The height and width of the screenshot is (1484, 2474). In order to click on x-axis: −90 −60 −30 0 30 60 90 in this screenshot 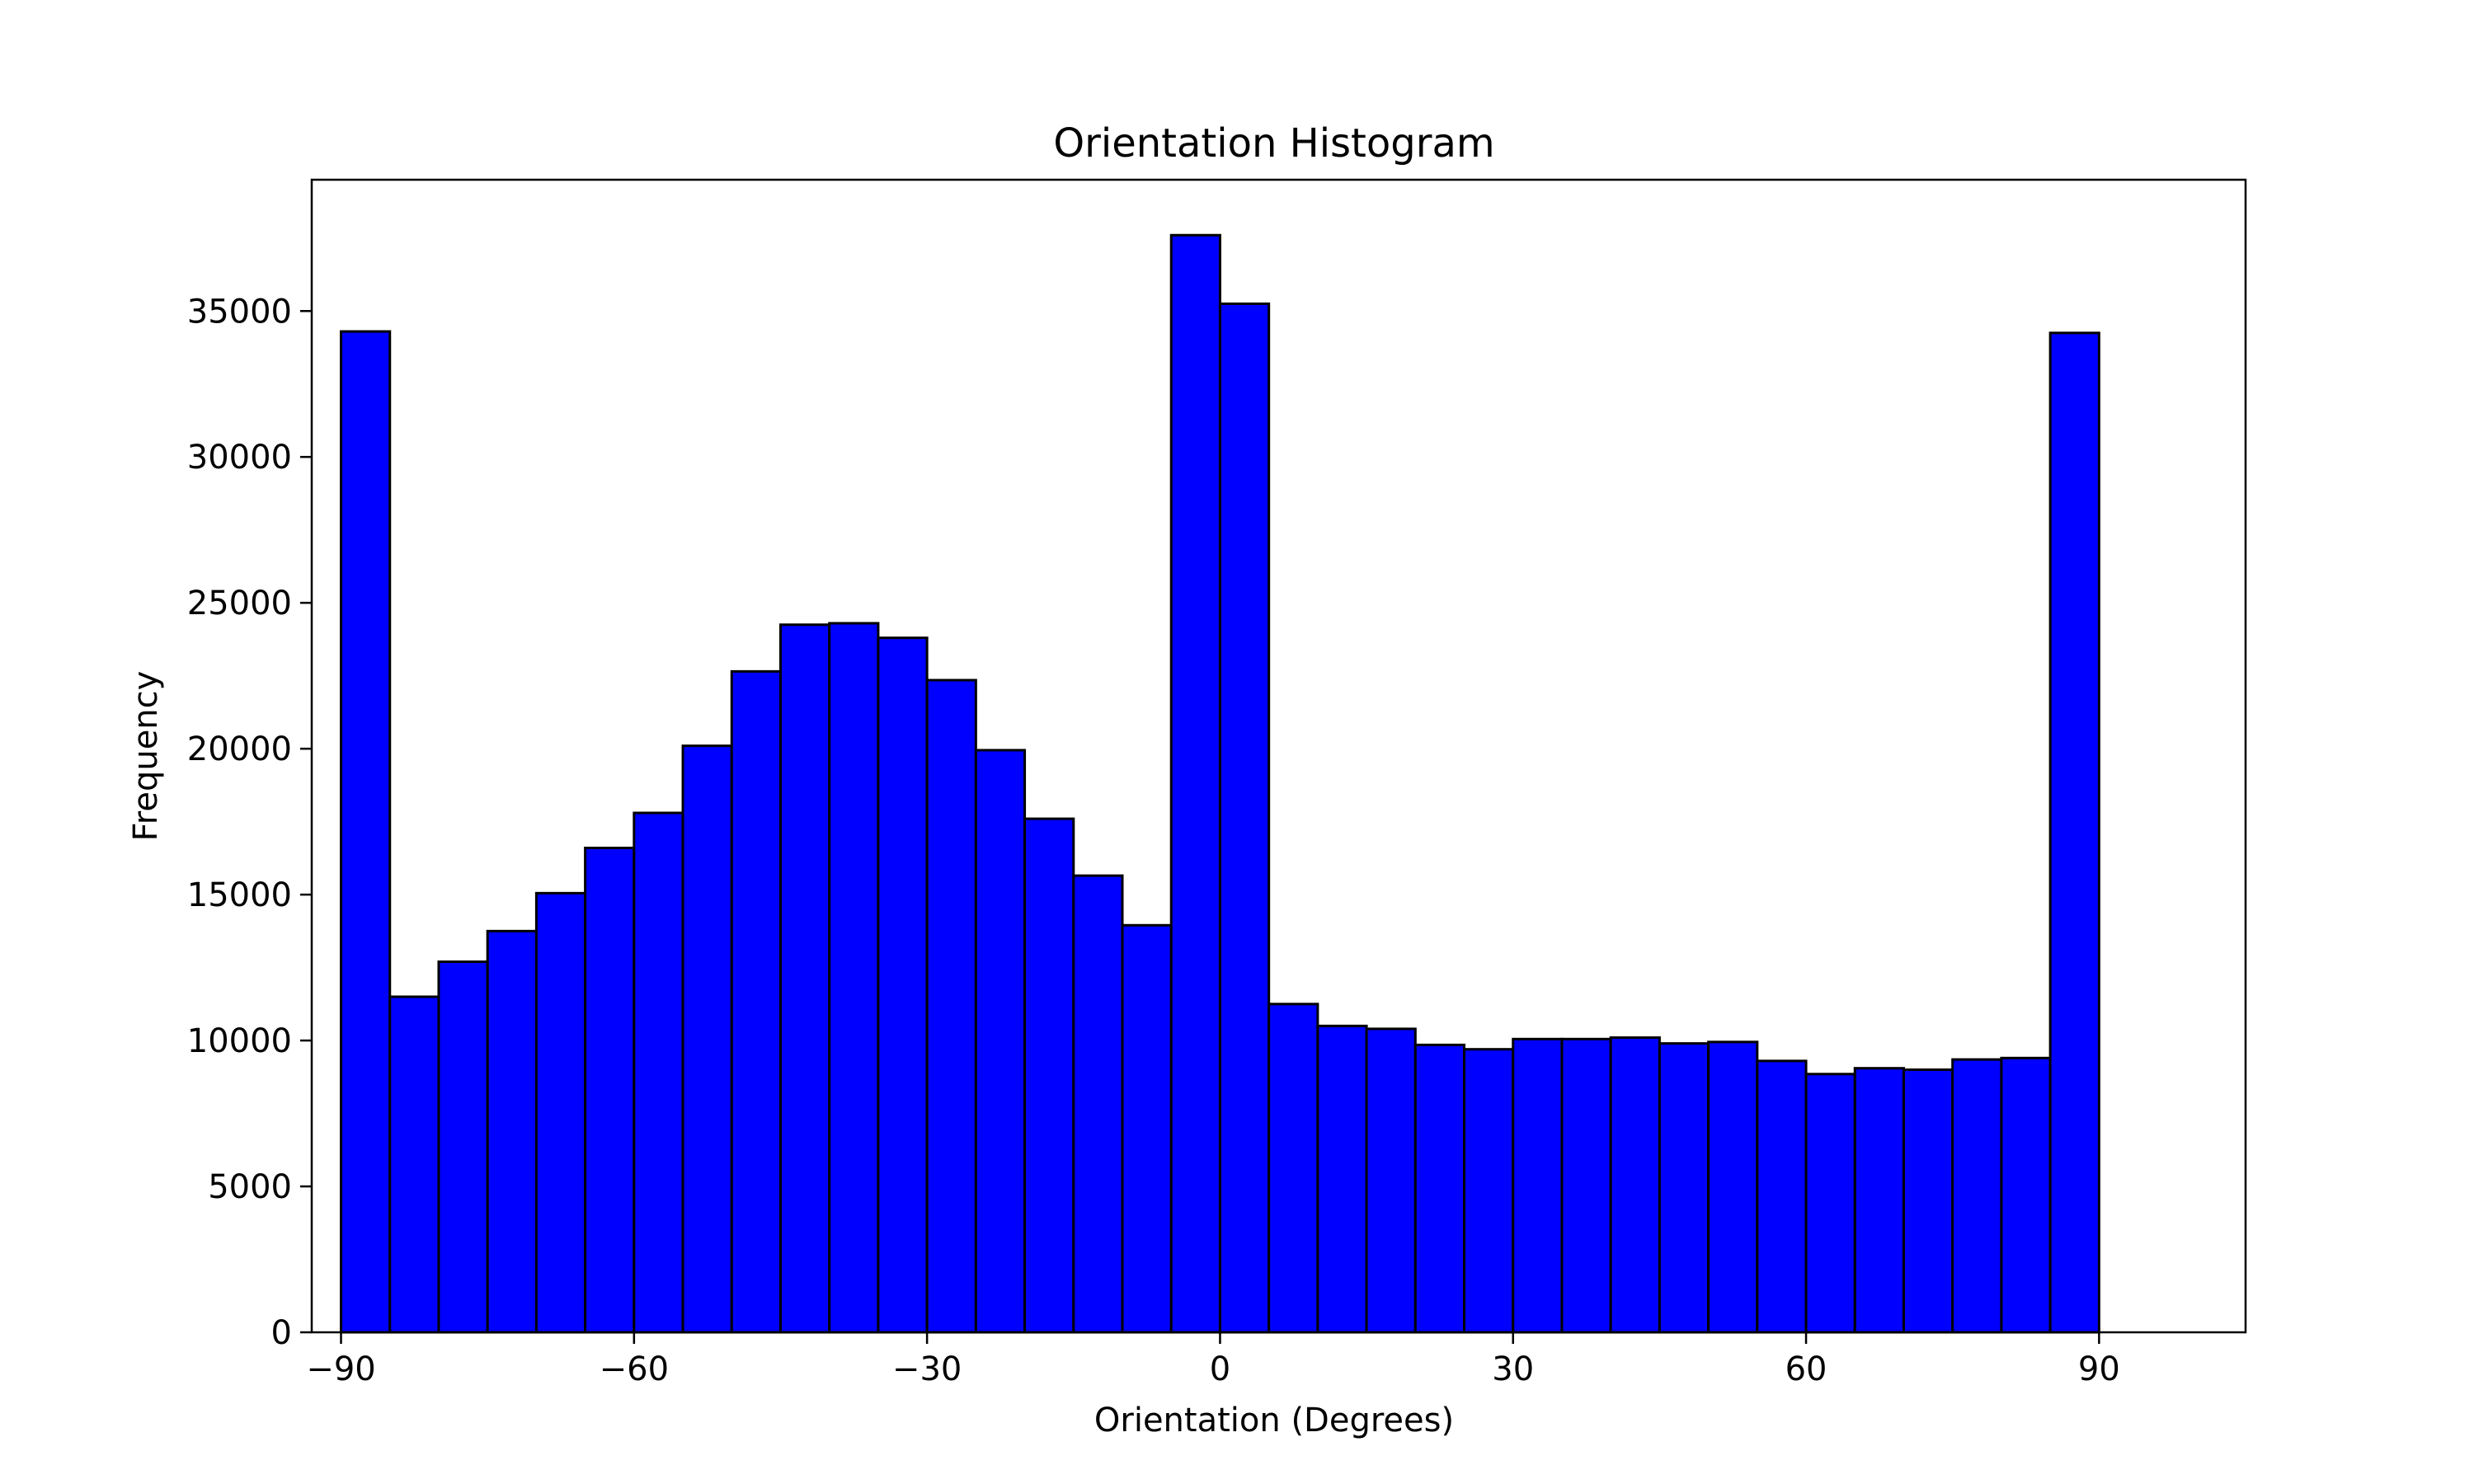, I will do `click(1213, 1360)`.